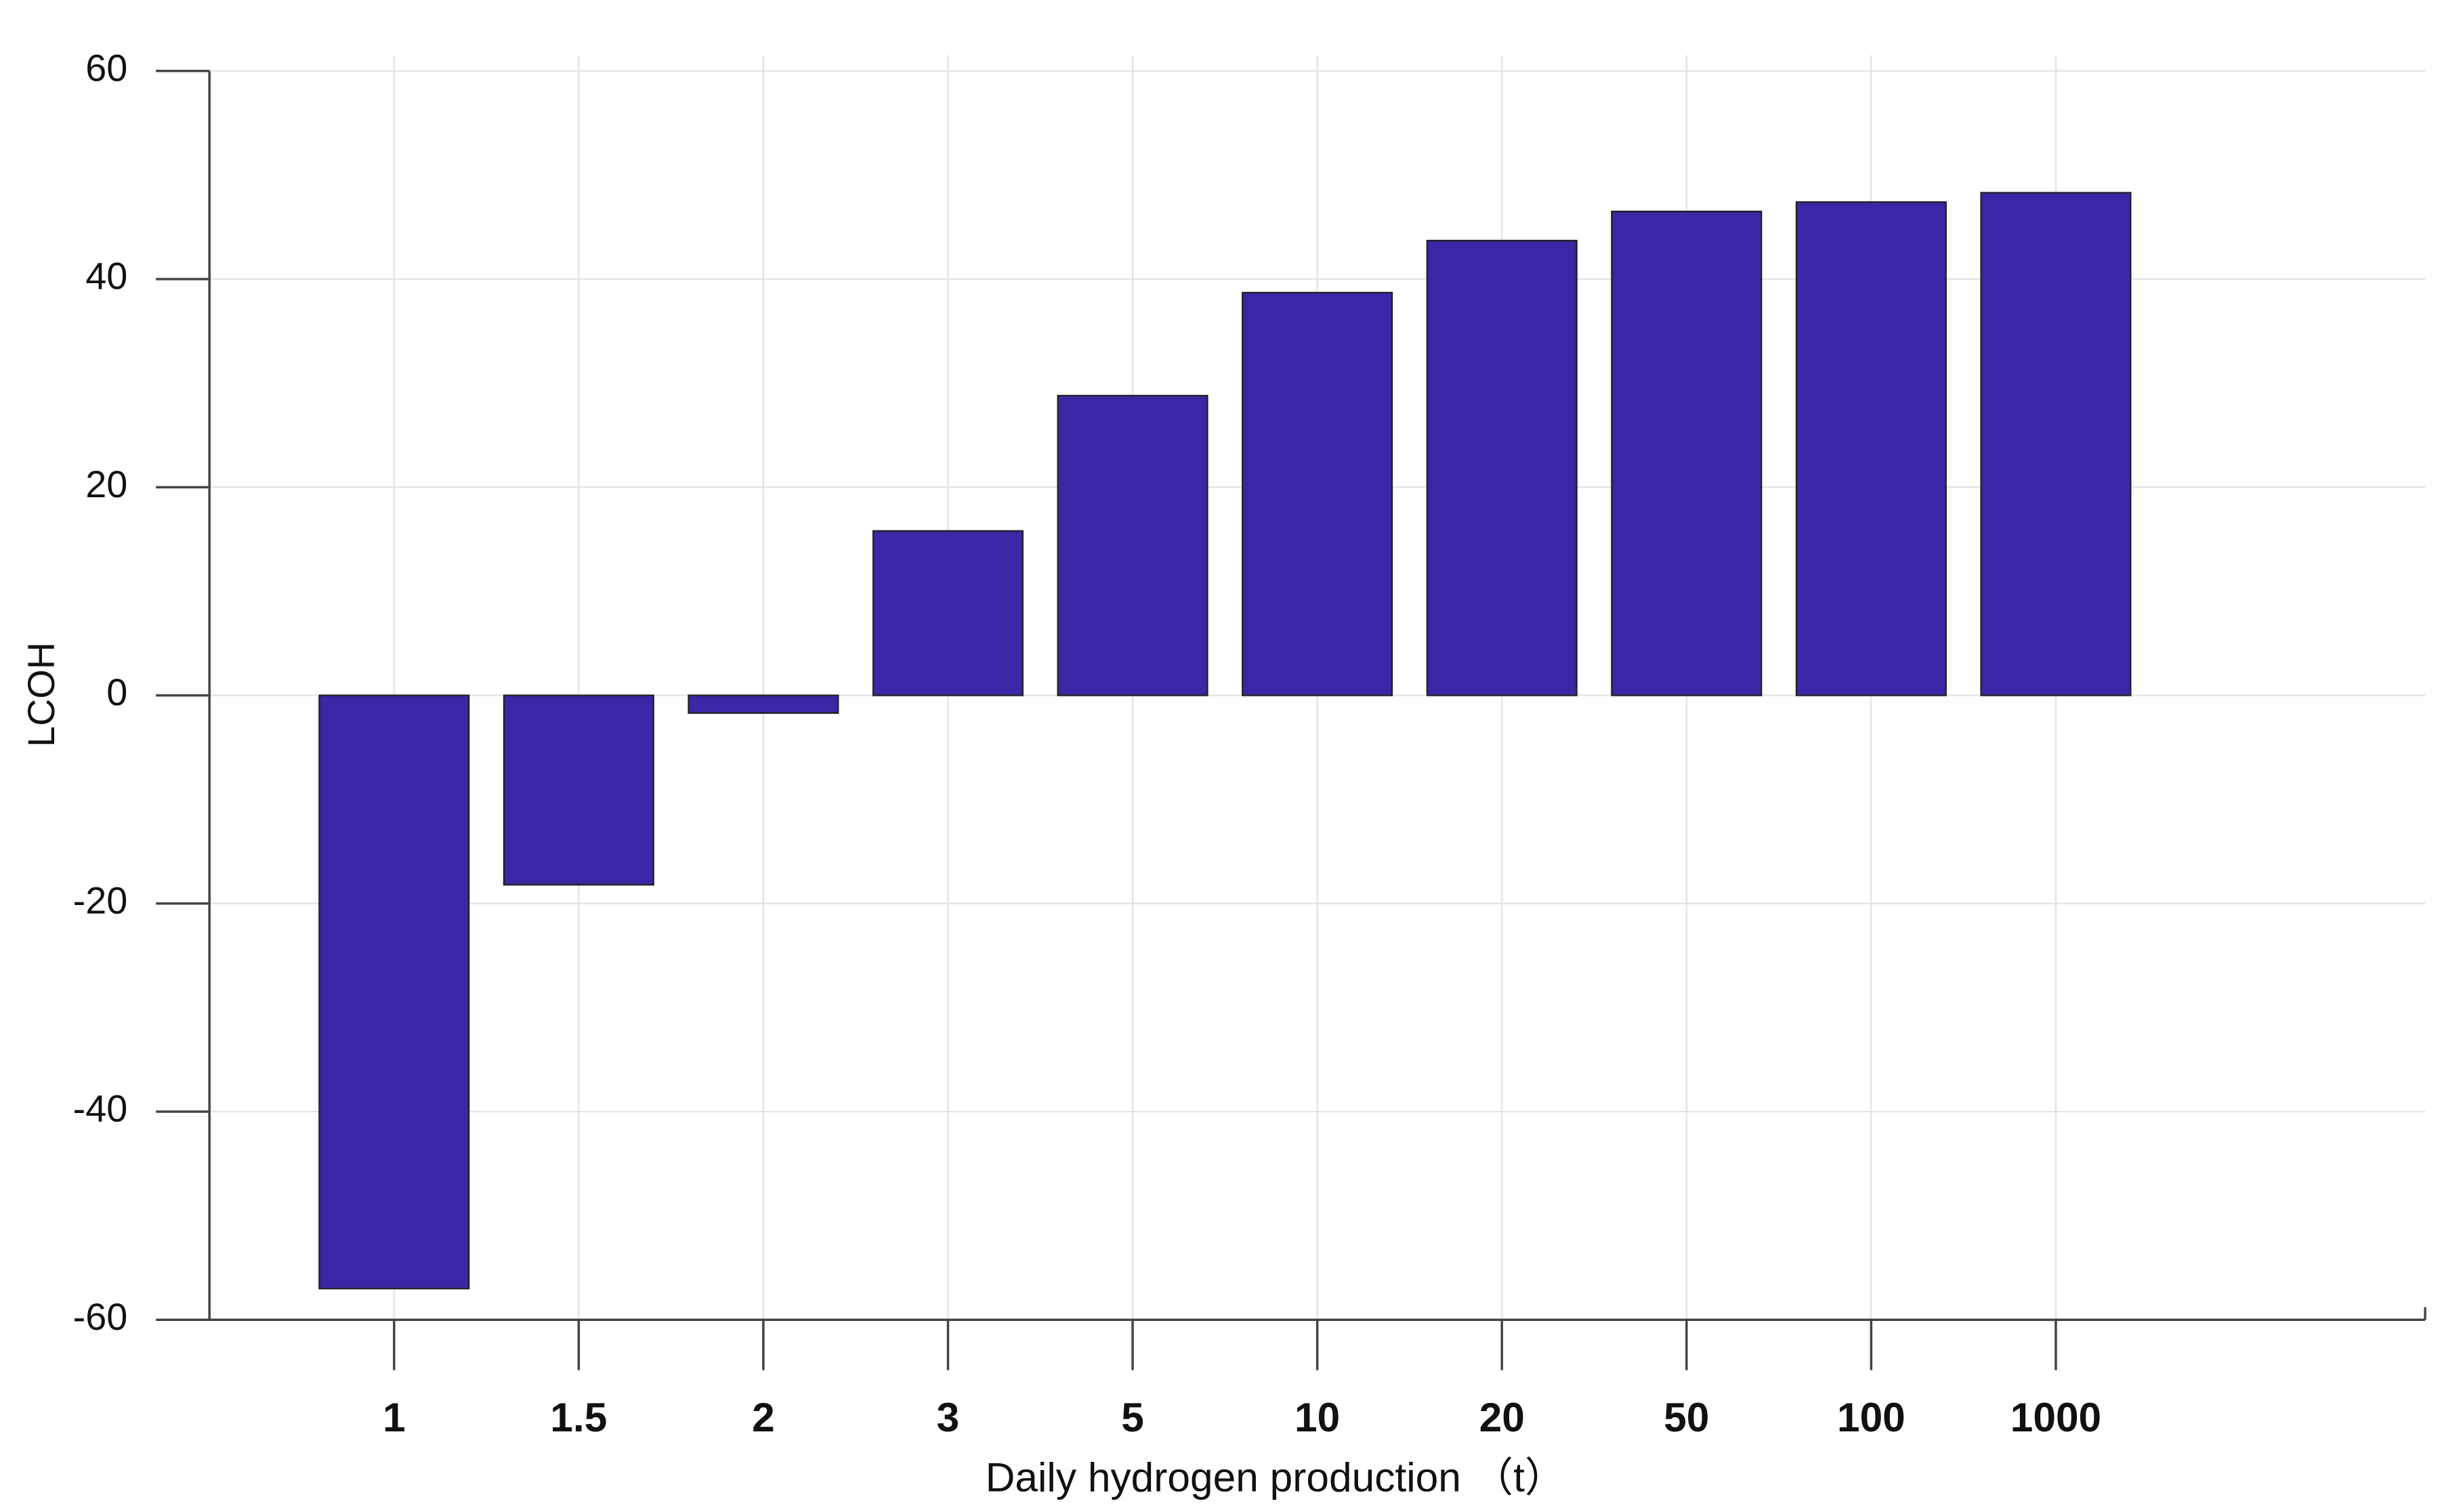  I want to click on x-tick-label: 3, so click(948, 1417).